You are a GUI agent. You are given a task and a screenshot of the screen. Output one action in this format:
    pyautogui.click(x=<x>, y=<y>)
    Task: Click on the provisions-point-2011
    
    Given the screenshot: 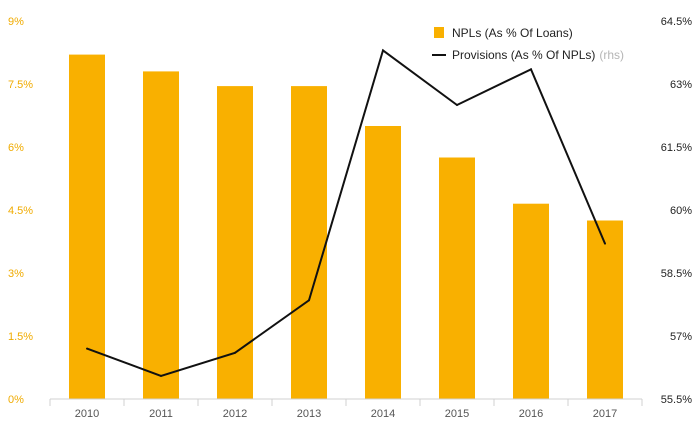 What is the action you would take?
    pyautogui.click(x=161, y=375)
    